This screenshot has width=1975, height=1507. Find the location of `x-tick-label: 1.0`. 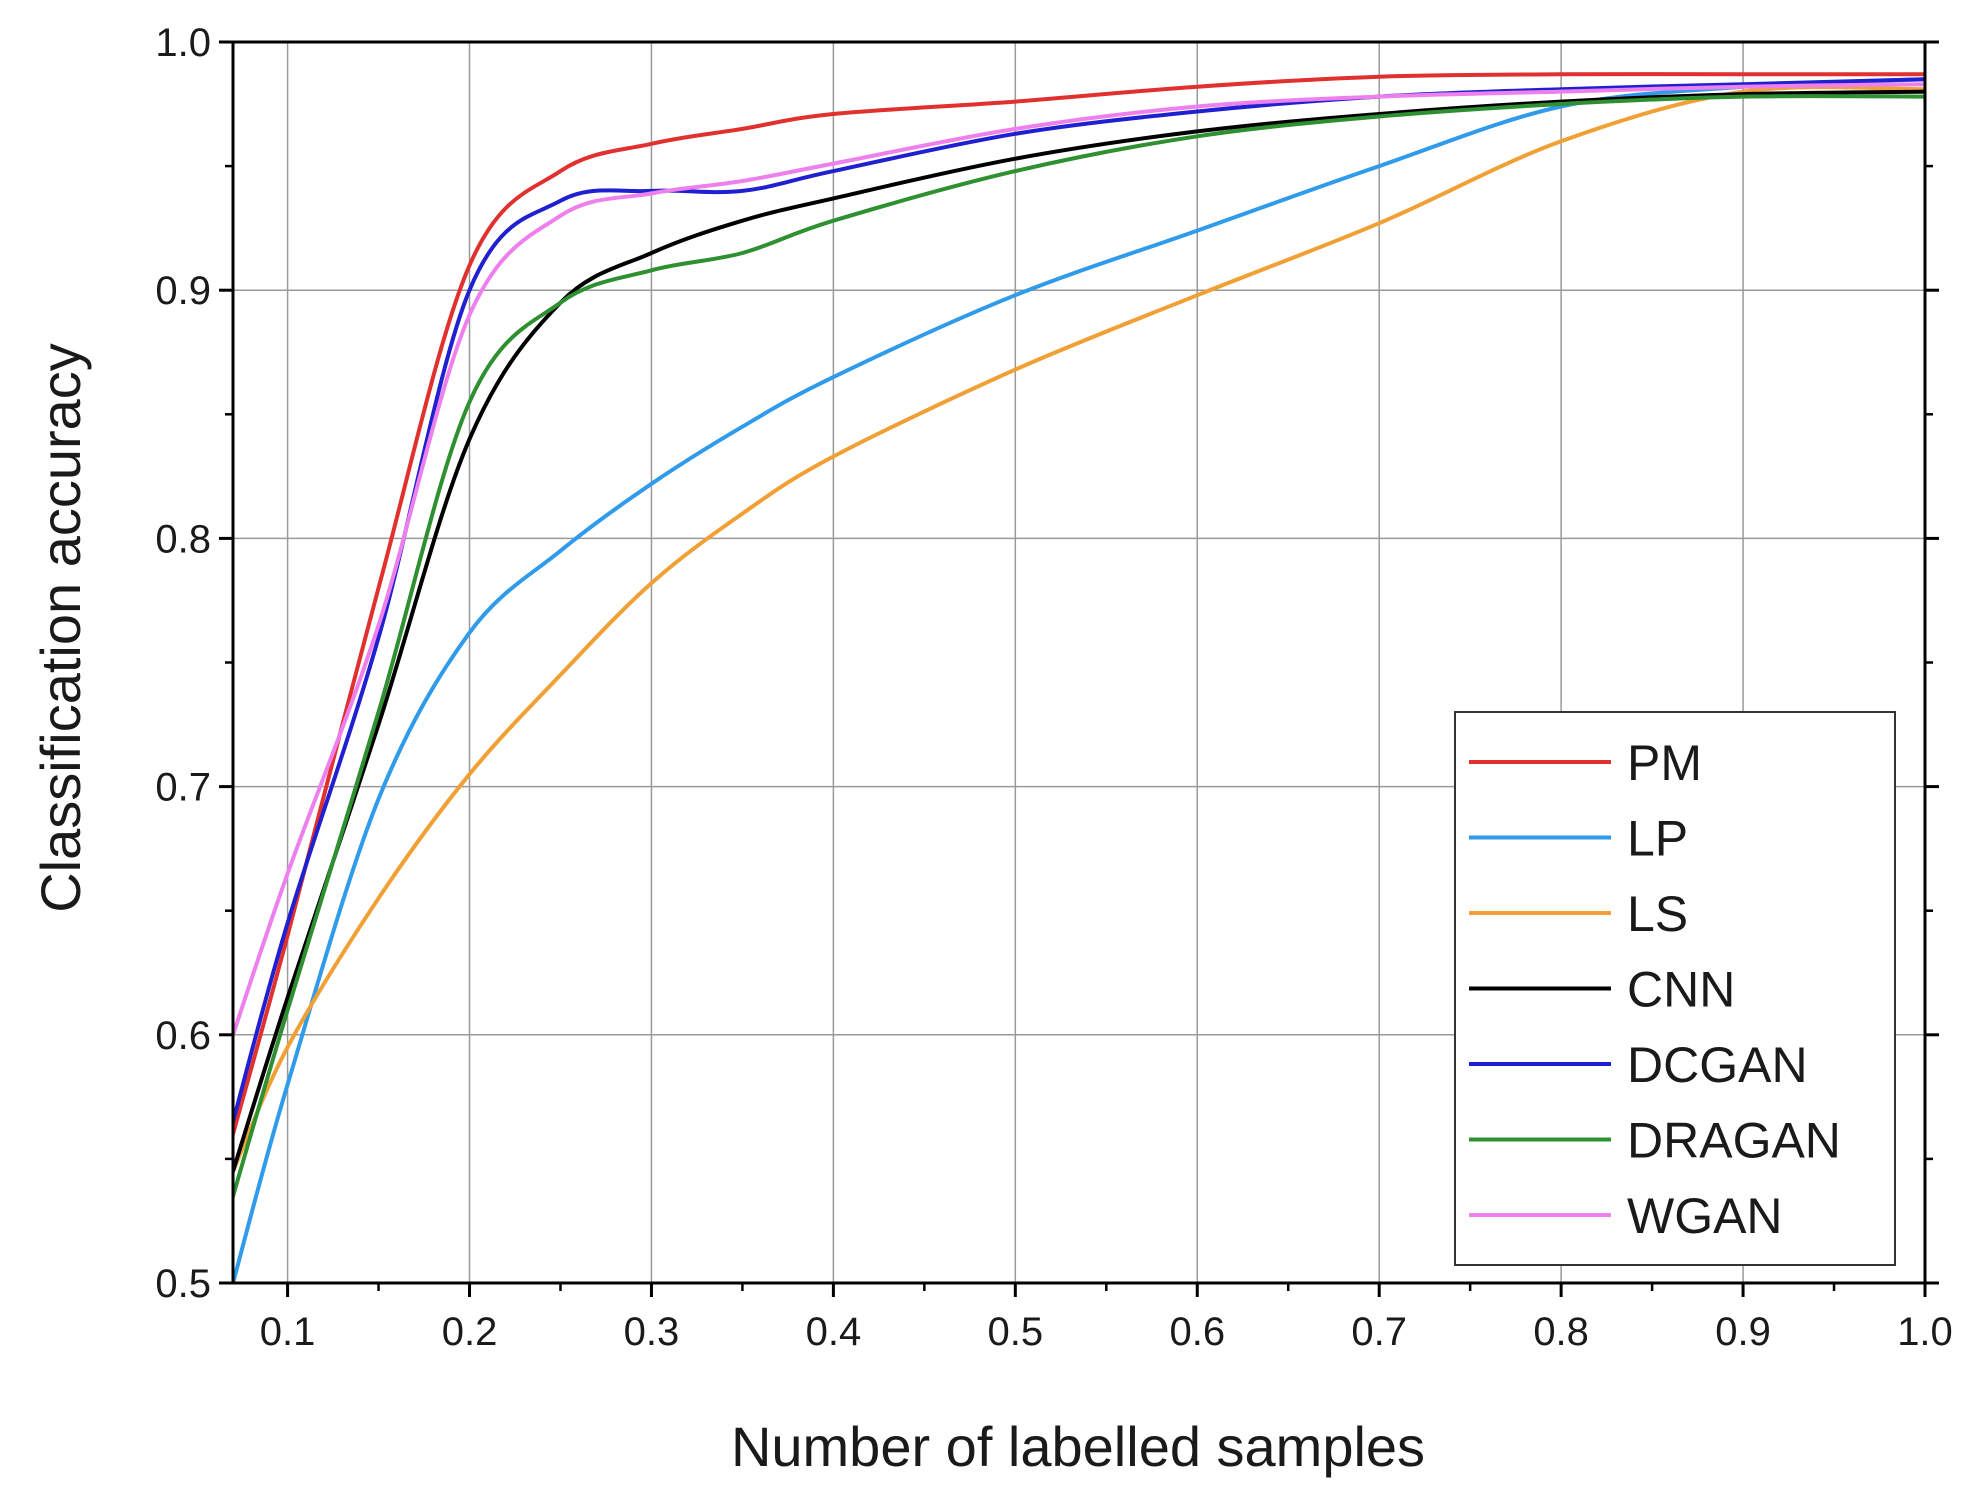

x-tick-label: 1.0 is located at coordinates (1925, 1332).